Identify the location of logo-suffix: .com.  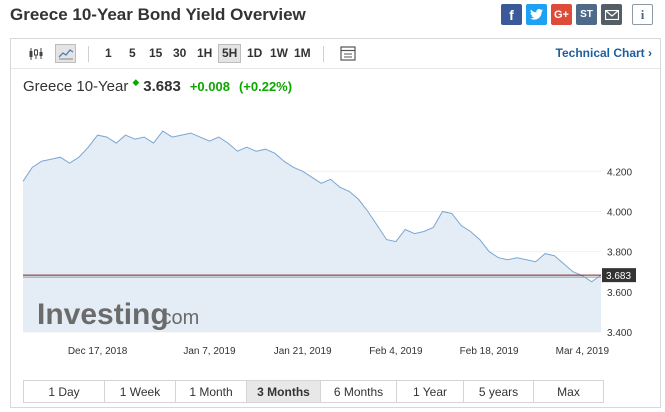
(177, 318).